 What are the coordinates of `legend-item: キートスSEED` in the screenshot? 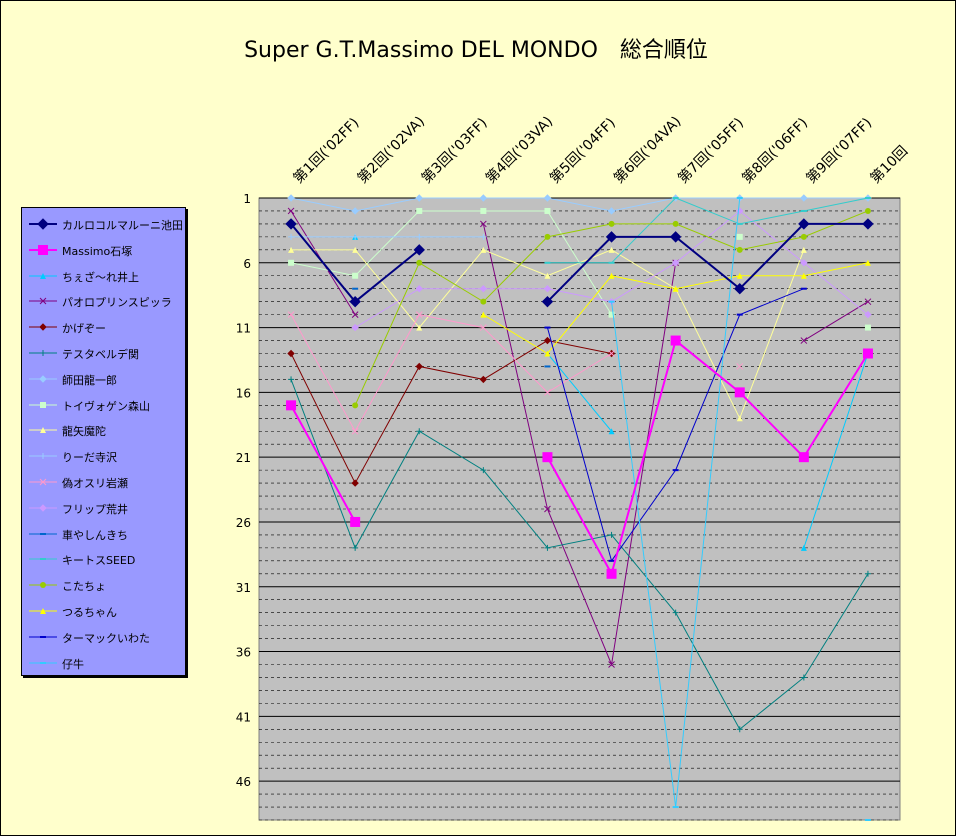 It's located at (106, 559).